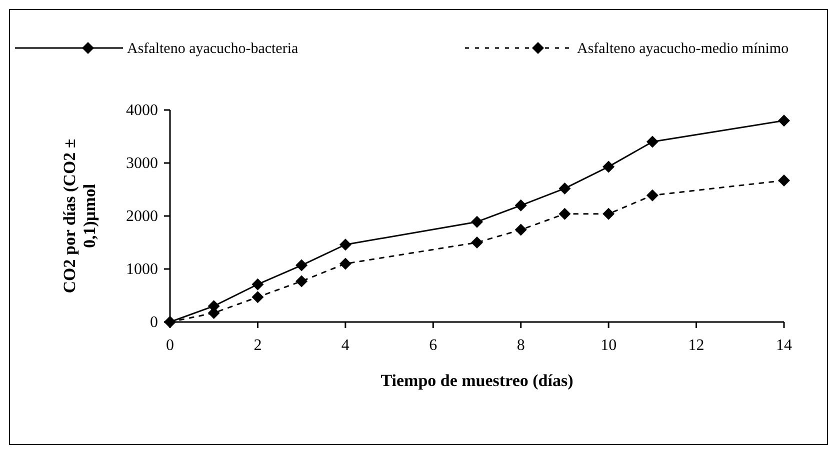 The width and height of the screenshot is (837, 454). Describe the element at coordinates (784, 345) in the screenshot. I see `x-tick-label: 14` at that location.